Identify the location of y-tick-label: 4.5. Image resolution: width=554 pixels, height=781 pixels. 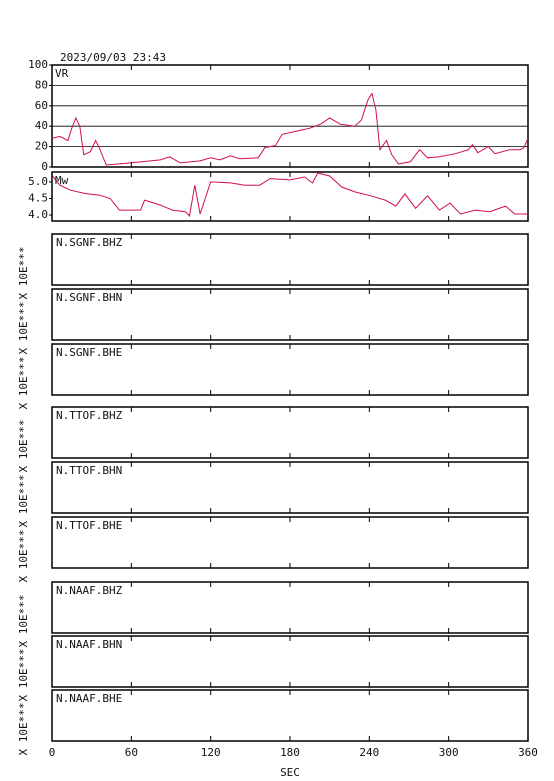
(38, 197).